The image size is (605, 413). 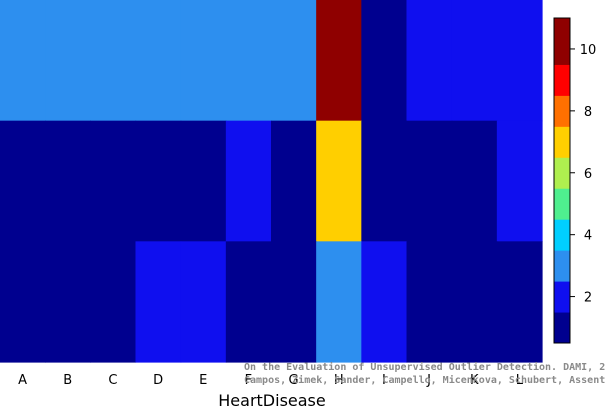 I want to click on x-tick-label: E, so click(x=203, y=380).